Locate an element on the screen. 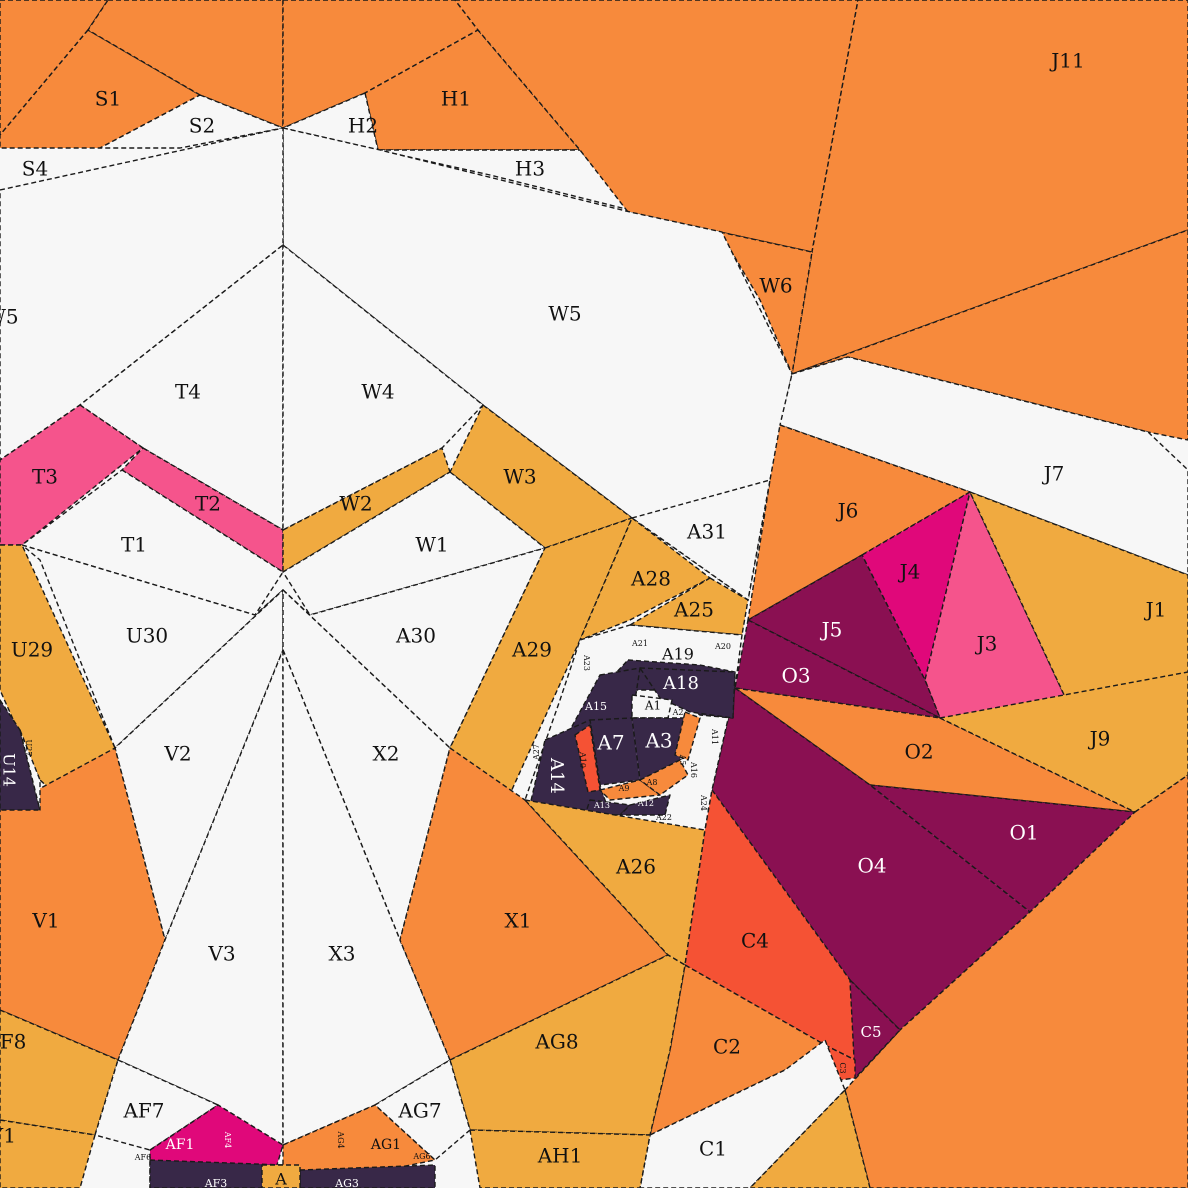  label-H3: H3 is located at coordinates (530, 169).